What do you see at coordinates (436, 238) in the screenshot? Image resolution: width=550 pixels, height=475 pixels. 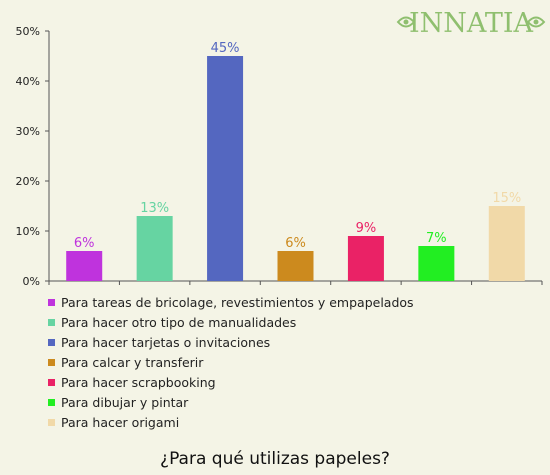 I see `data-label: 7%` at bounding box center [436, 238].